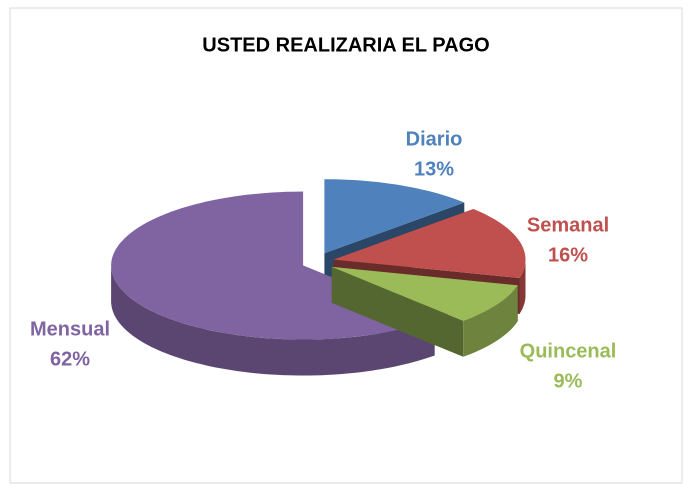 The width and height of the screenshot is (693, 491). What do you see at coordinates (568, 351) in the screenshot?
I see `slice-label: Quincenal` at bounding box center [568, 351].